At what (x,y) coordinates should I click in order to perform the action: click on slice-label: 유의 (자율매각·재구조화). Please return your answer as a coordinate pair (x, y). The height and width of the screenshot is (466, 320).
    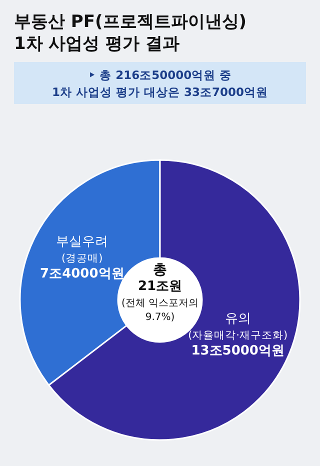
    Looking at the image, I should click on (238, 326).